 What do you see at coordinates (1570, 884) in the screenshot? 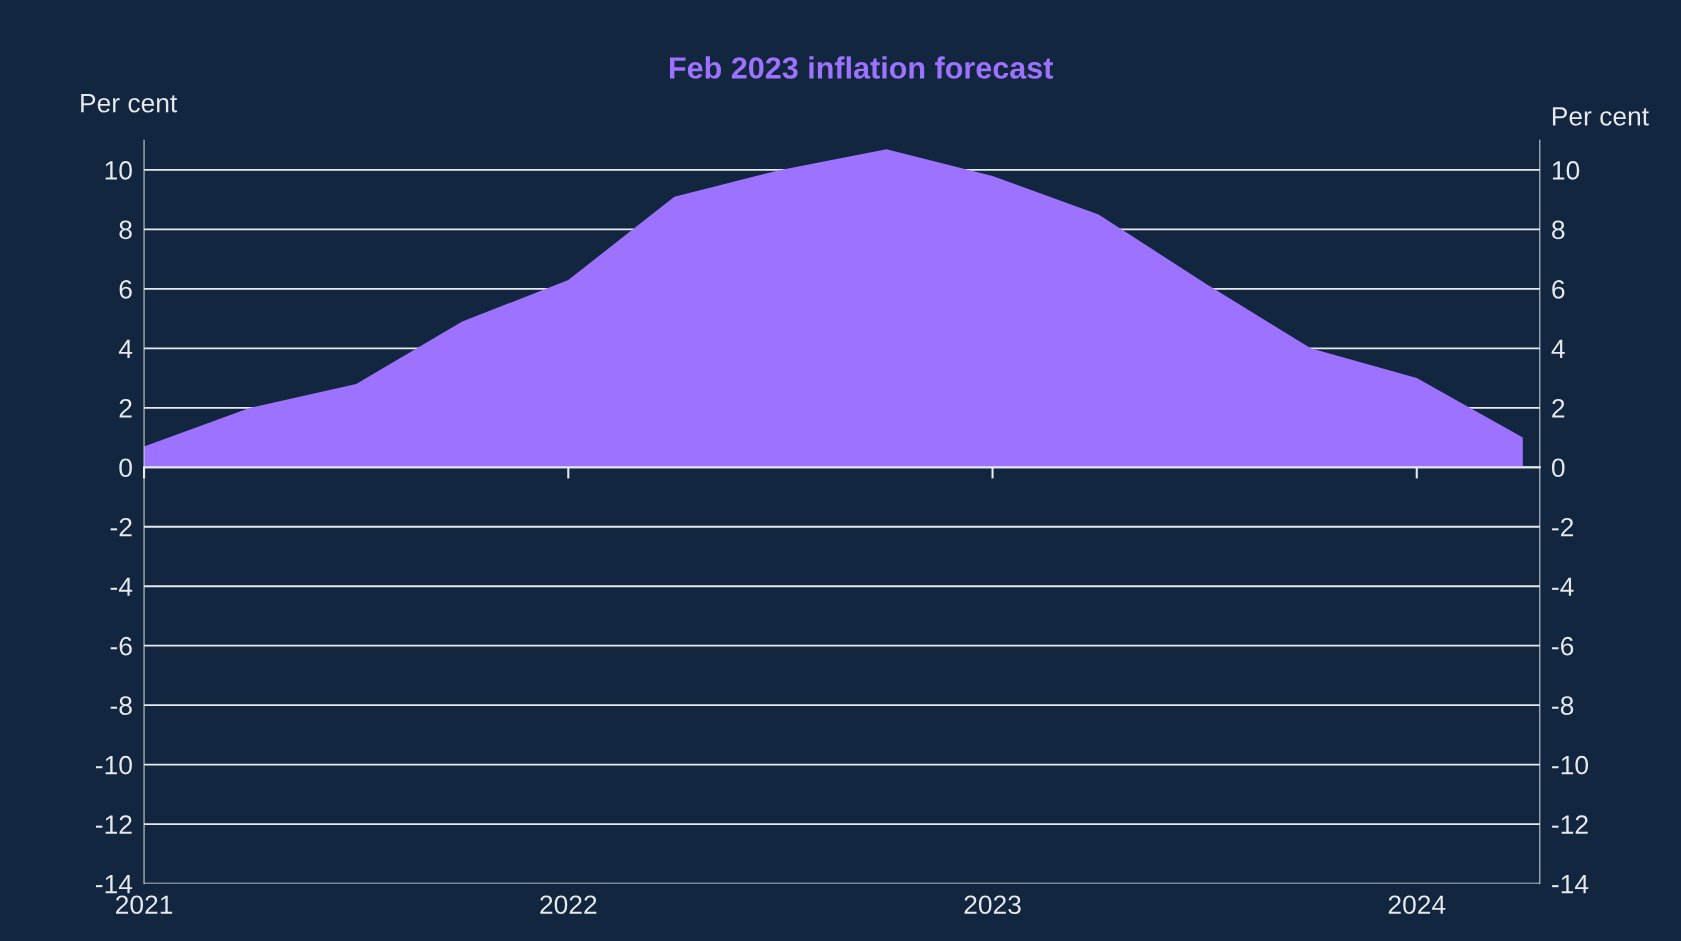
I see `y2-tick-label: -14` at bounding box center [1570, 884].